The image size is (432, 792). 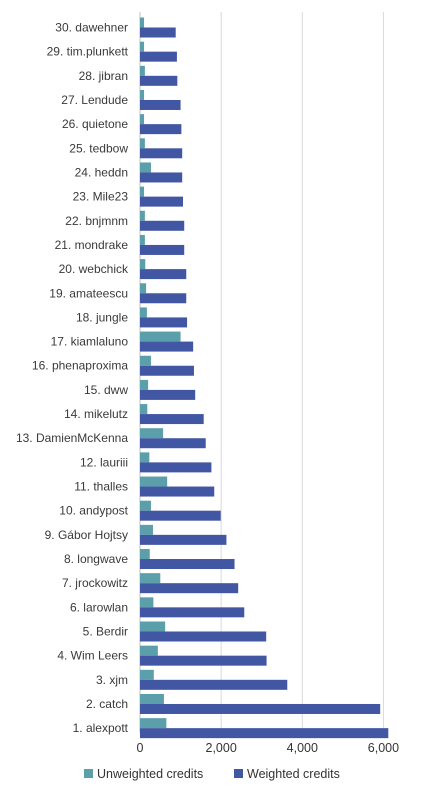 What do you see at coordinates (72, 438) in the screenshot?
I see `category-label: 13. DamienMcKenna` at bounding box center [72, 438].